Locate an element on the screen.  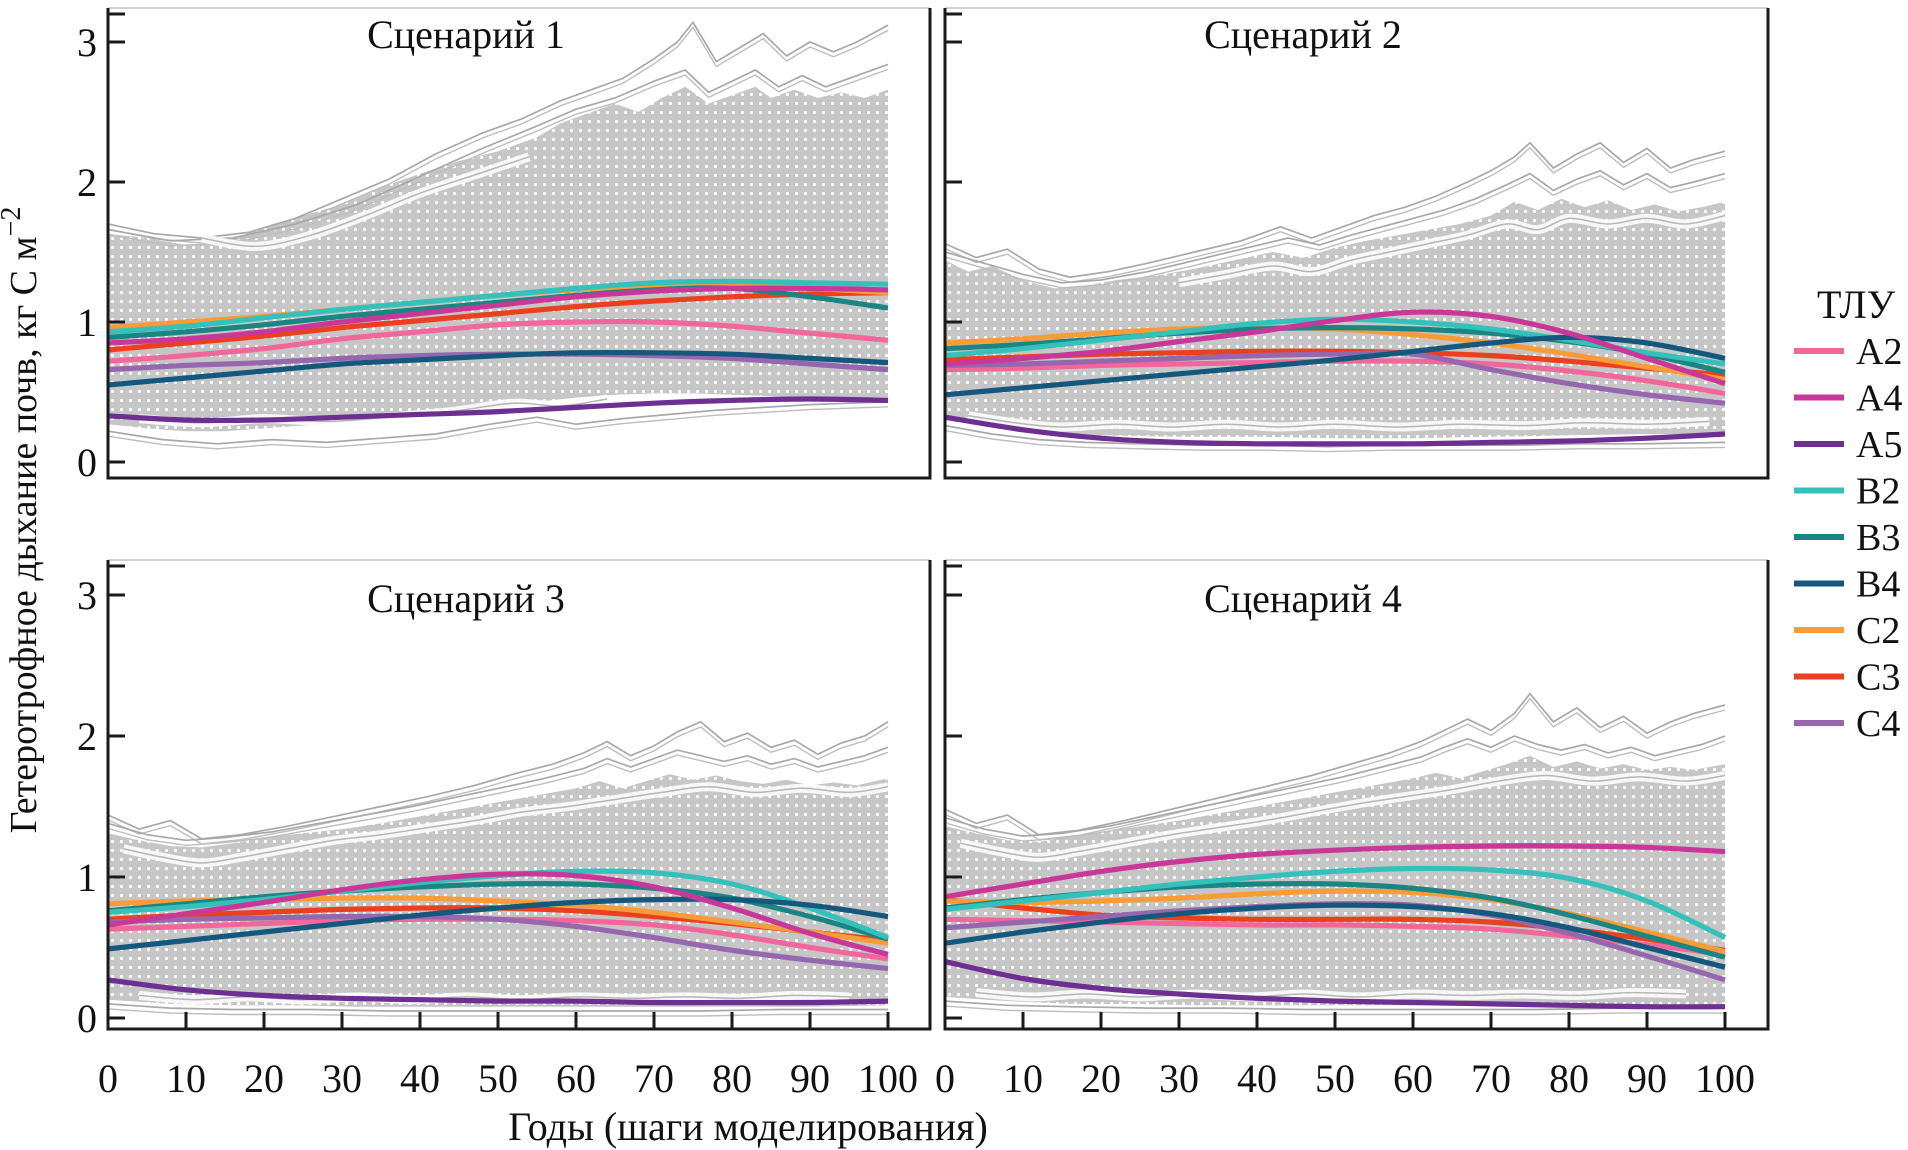
y-tick-label: 2 is located at coordinates (87, 736).